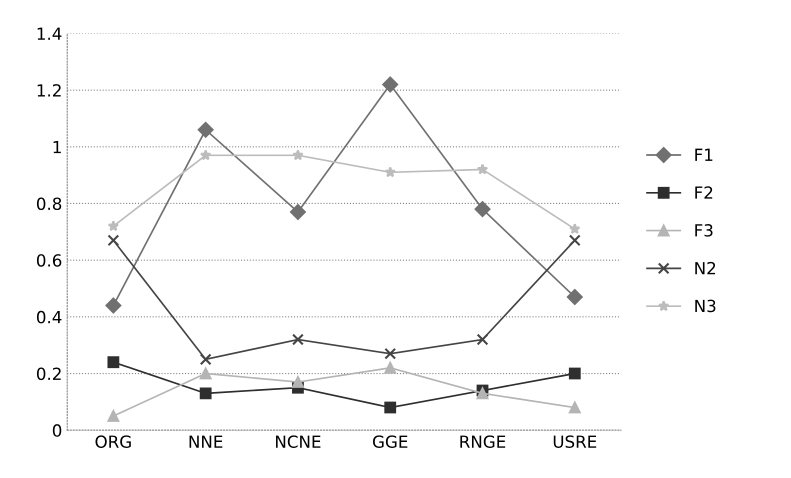 The height and width of the screenshot is (478, 791). What do you see at coordinates (113, 441) in the screenshot?
I see `x-tick-label: ORG` at bounding box center [113, 441].